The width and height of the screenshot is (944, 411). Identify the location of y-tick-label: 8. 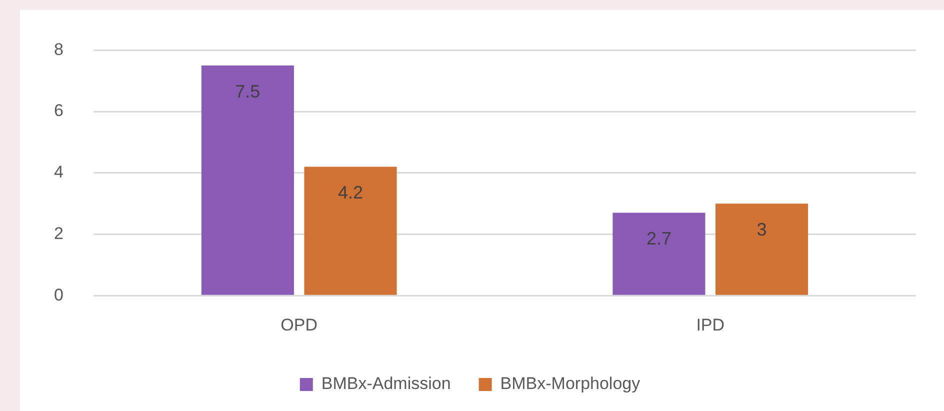
(59, 49).